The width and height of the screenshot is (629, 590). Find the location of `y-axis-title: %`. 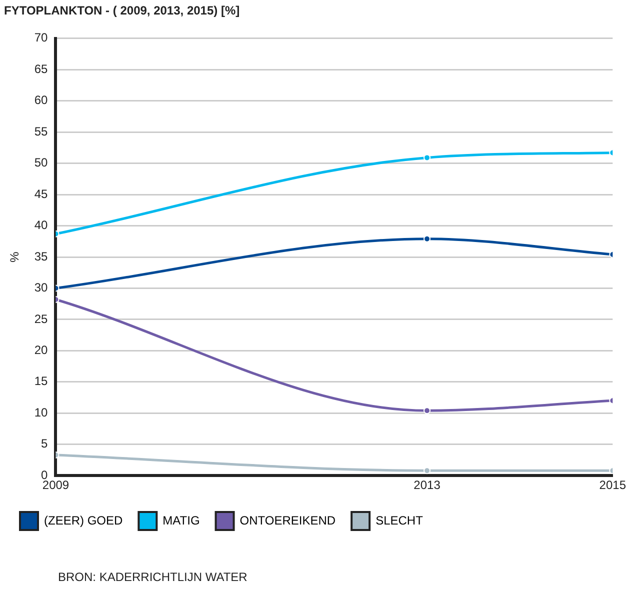

y-axis-title: % is located at coordinates (15, 256).